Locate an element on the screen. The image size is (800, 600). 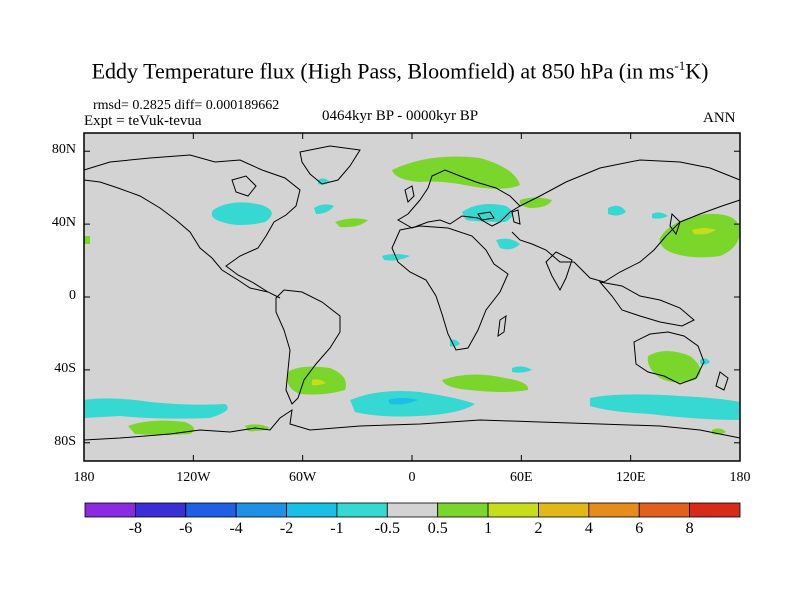
latitude-label: 80S is located at coordinates (65, 441).